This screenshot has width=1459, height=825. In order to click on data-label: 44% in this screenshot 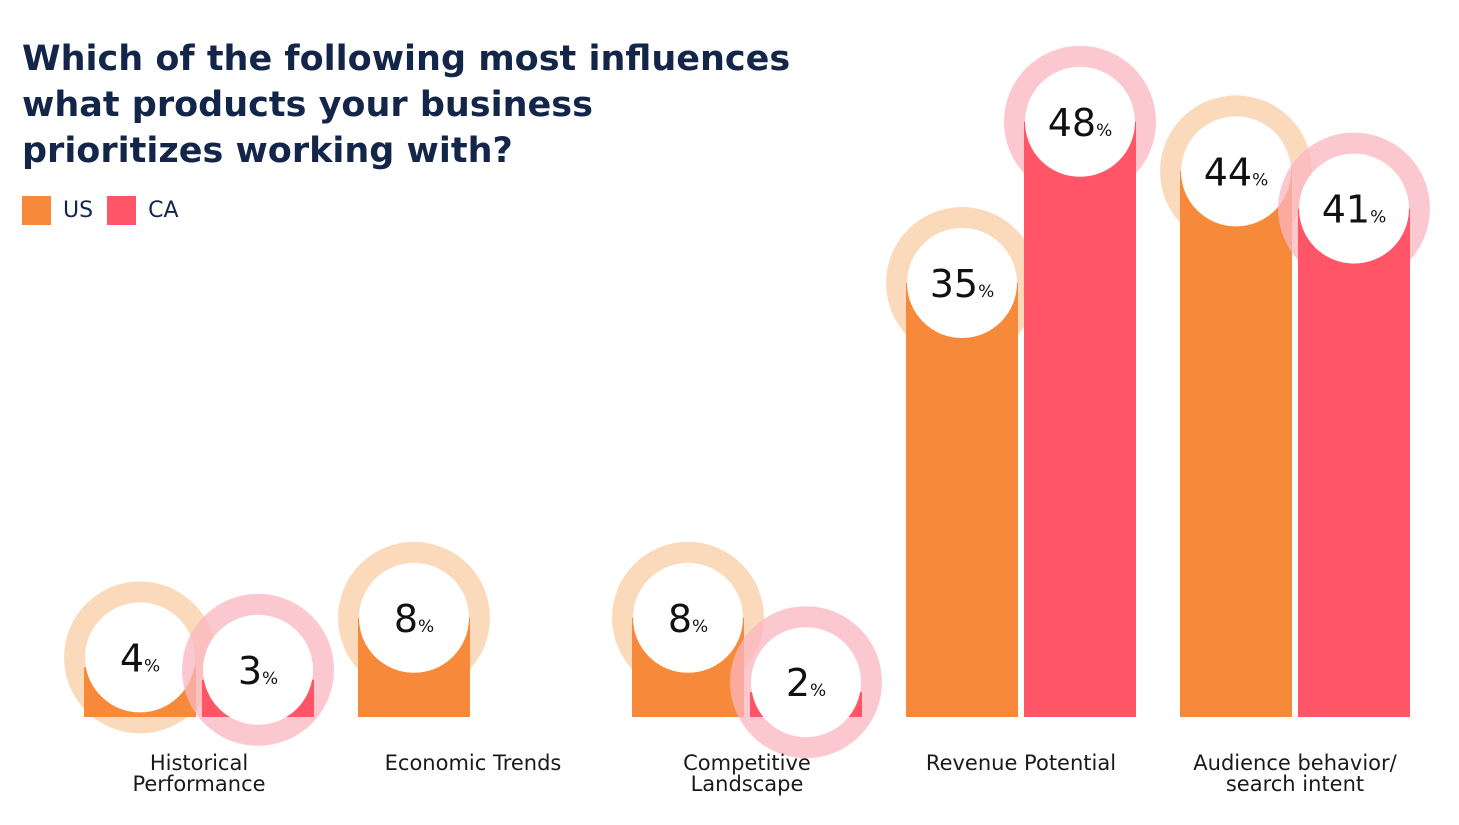, I will do `click(1236, 172)`.